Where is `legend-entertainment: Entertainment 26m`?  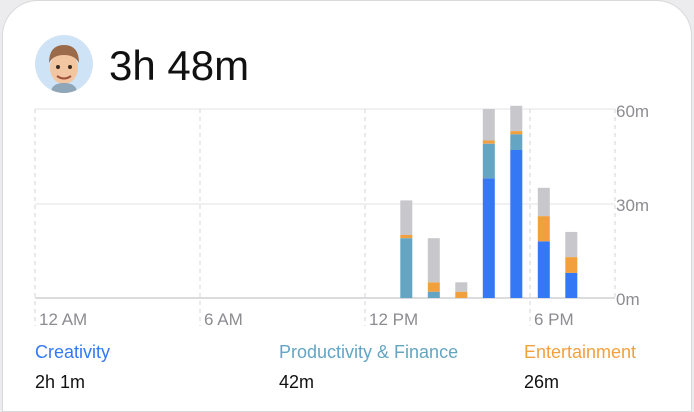 legend-entertainment: Entertainment 26m is located at coordinates (580, 367).